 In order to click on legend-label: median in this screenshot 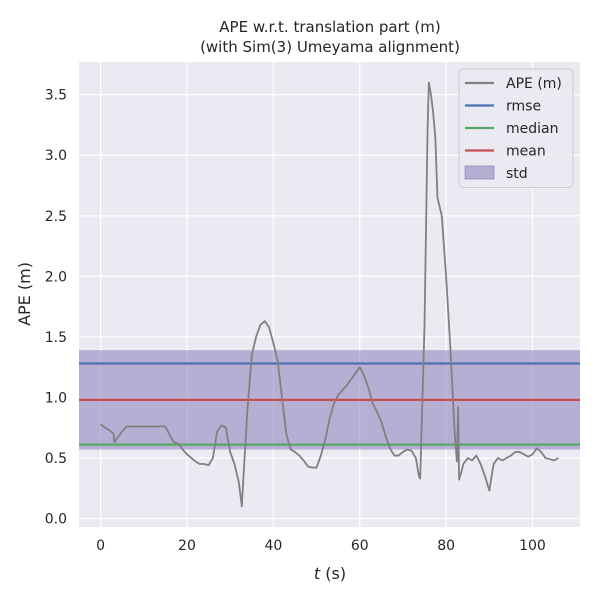, I will do `click(532, 129)`.